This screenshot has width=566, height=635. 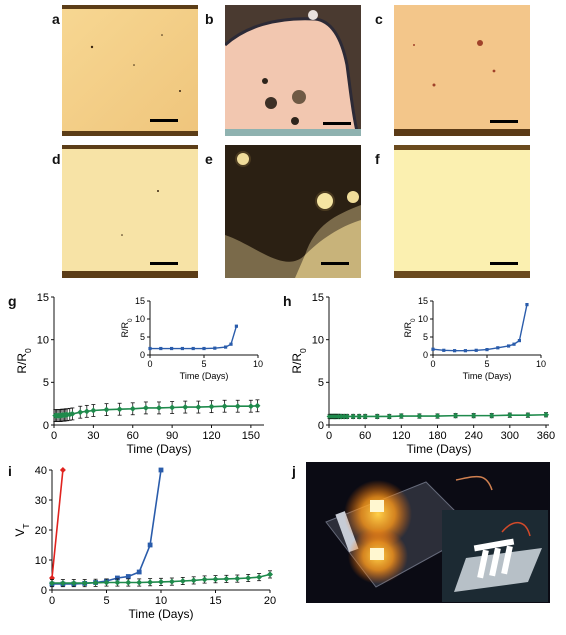 What do you see at coordinates (462, 70) in the screenshot?
I see `micrograph-c-image` at bounding box center [462, 70].